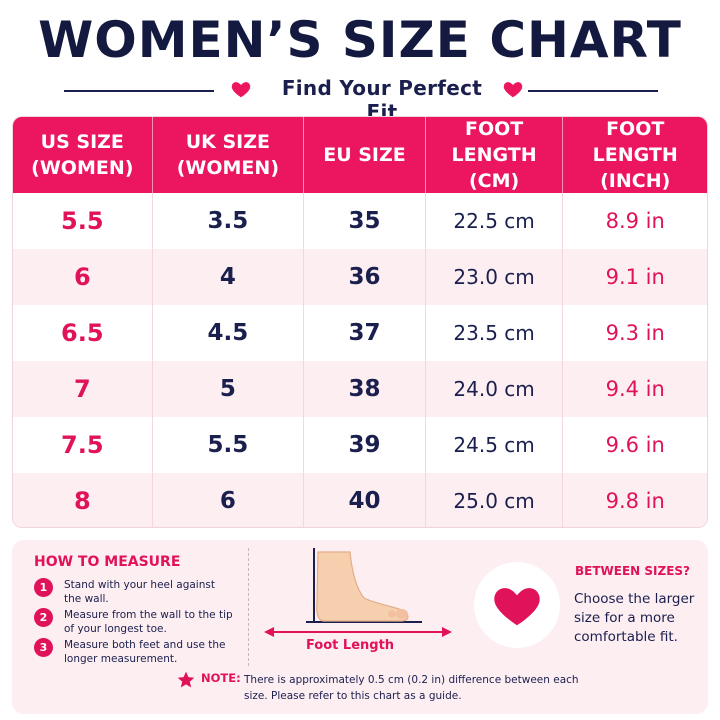 The width and height of the screenshot is (720, 720). I want to click on column-header: US SIZE (WOMEN), so click(83, 155).